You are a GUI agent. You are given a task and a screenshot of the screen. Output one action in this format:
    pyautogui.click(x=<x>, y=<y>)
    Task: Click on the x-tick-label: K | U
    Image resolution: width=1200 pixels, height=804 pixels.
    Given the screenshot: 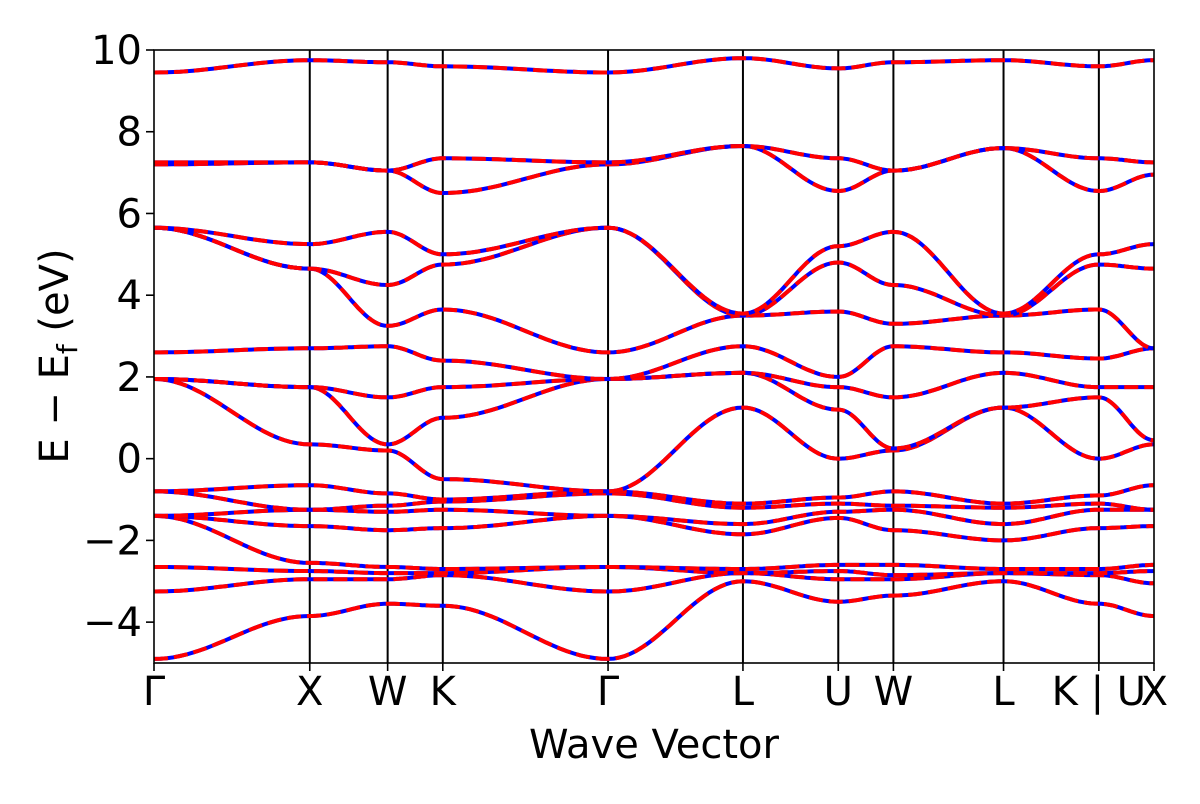 What is the action you would take?
    pyautogui.click(x=1099, y=692)
    